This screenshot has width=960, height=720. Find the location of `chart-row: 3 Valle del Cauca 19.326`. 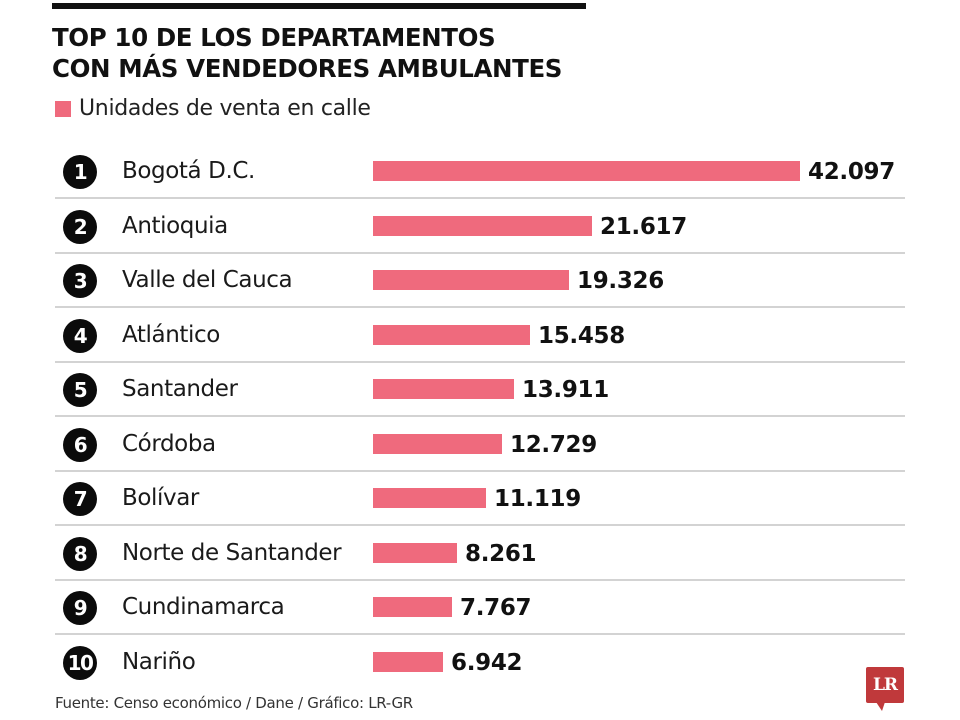

chart-row: 3 Valle del Cauca 19.326 is located at coordinates (480, 281).